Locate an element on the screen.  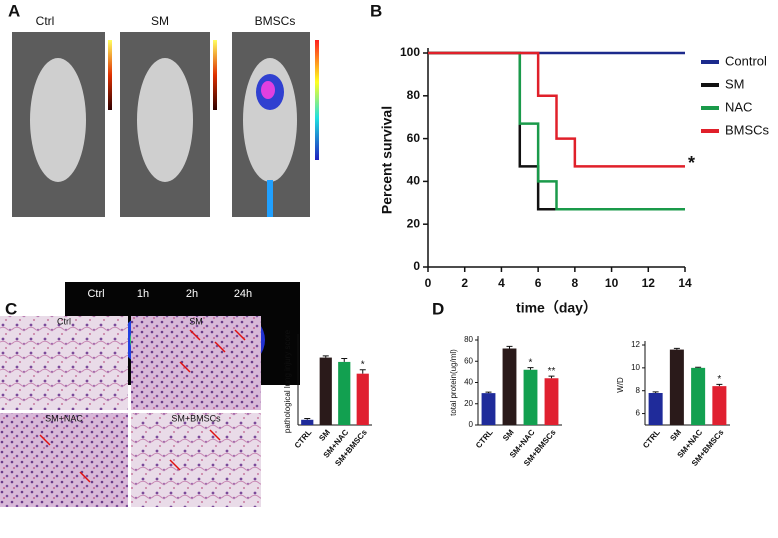
y-axis-label: W/D is located at coordinates (620, 385).